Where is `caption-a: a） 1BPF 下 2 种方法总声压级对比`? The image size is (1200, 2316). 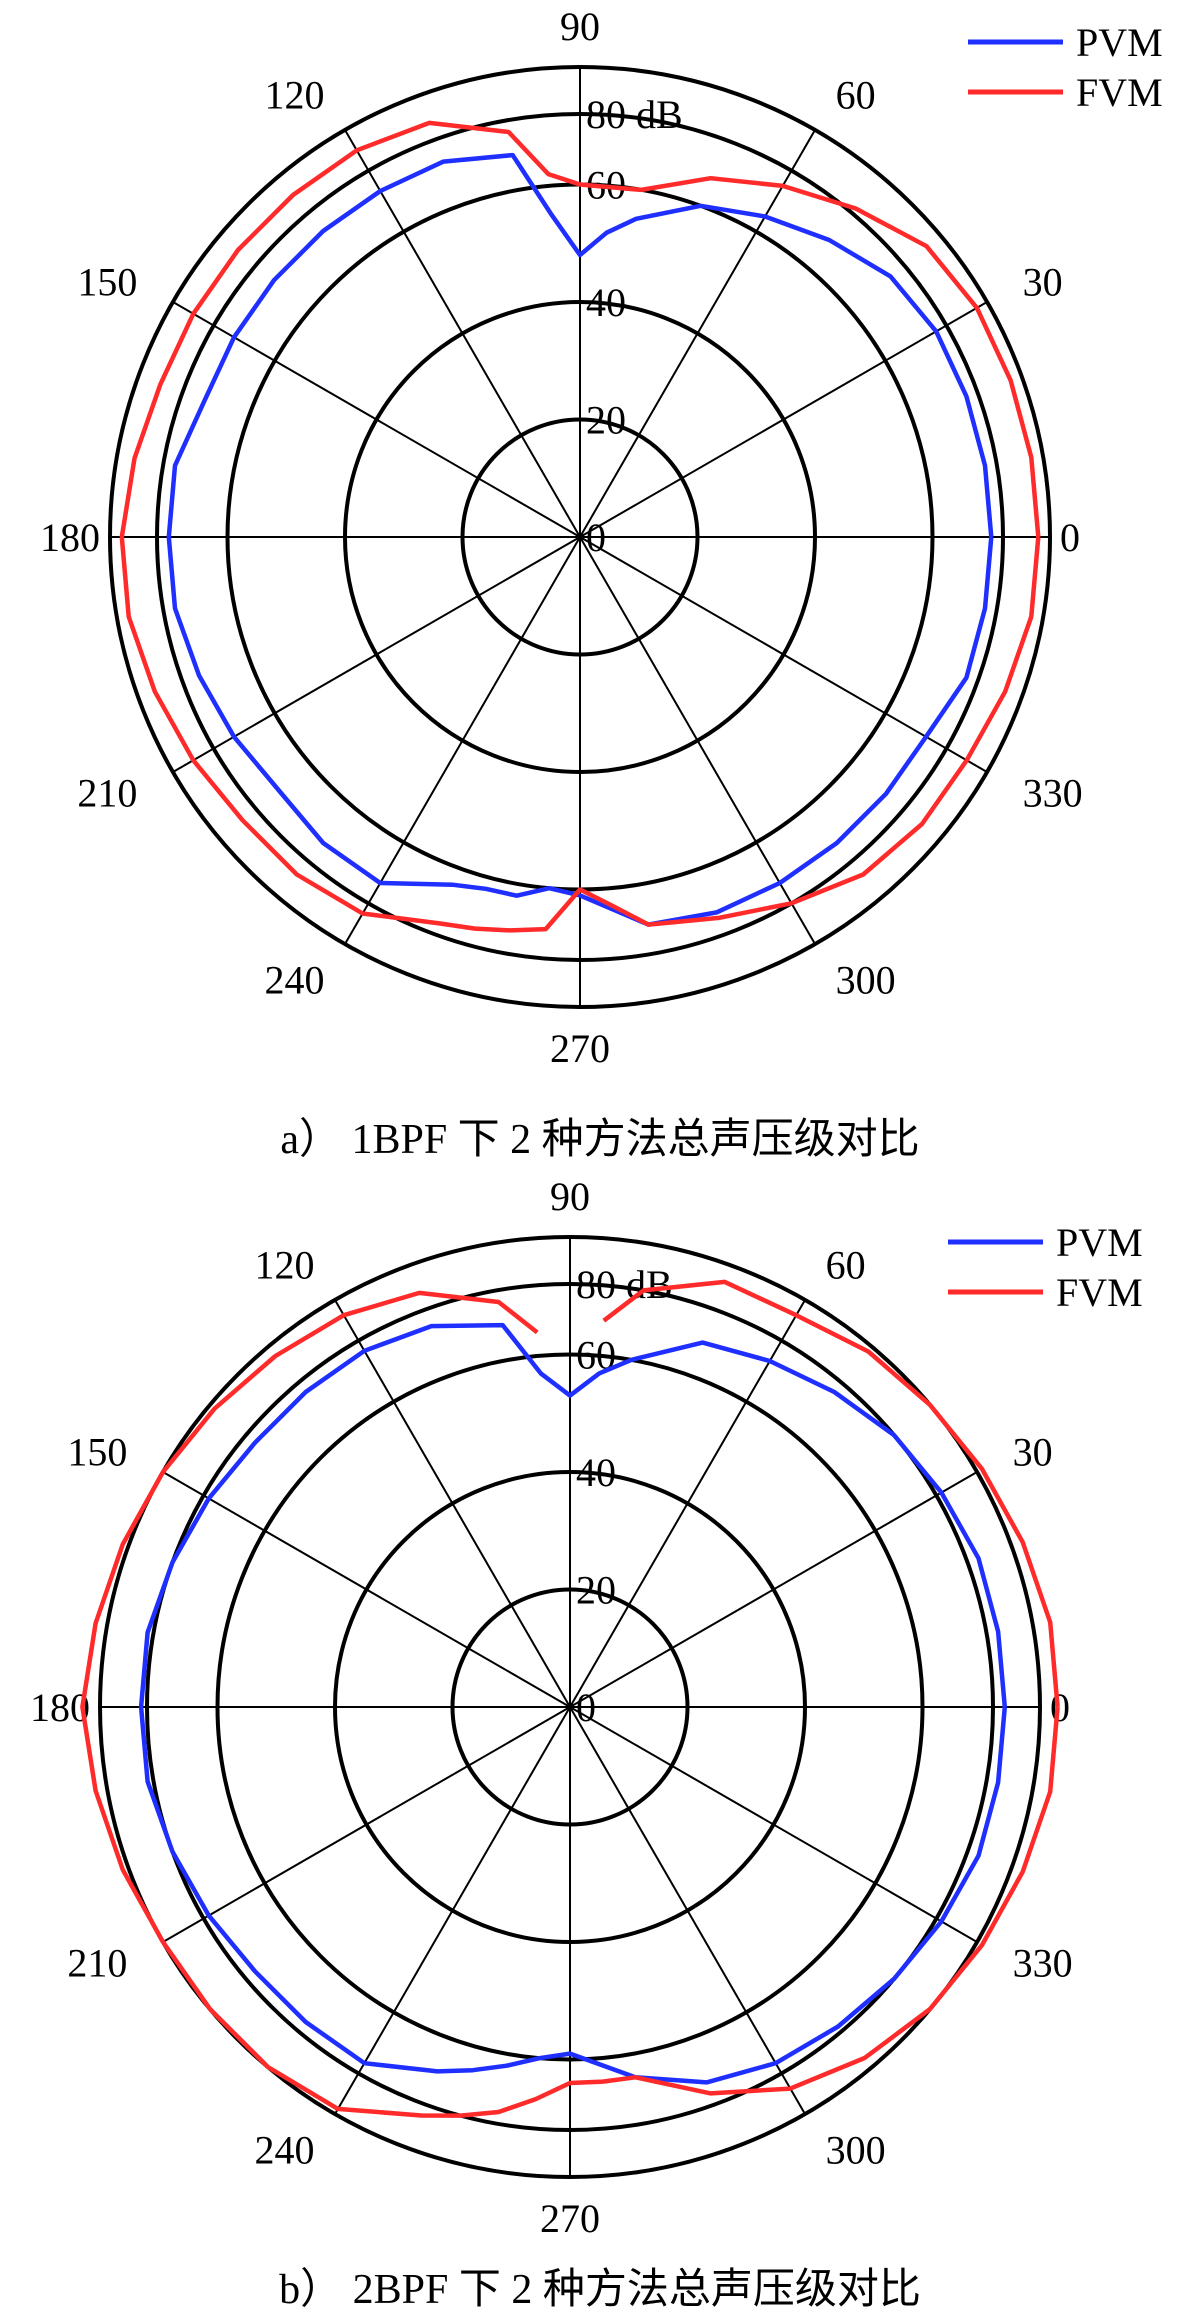
caption-a: a） 1BPF 下 2 种方法总声压级对比 is located at coordinates (600, 1140).